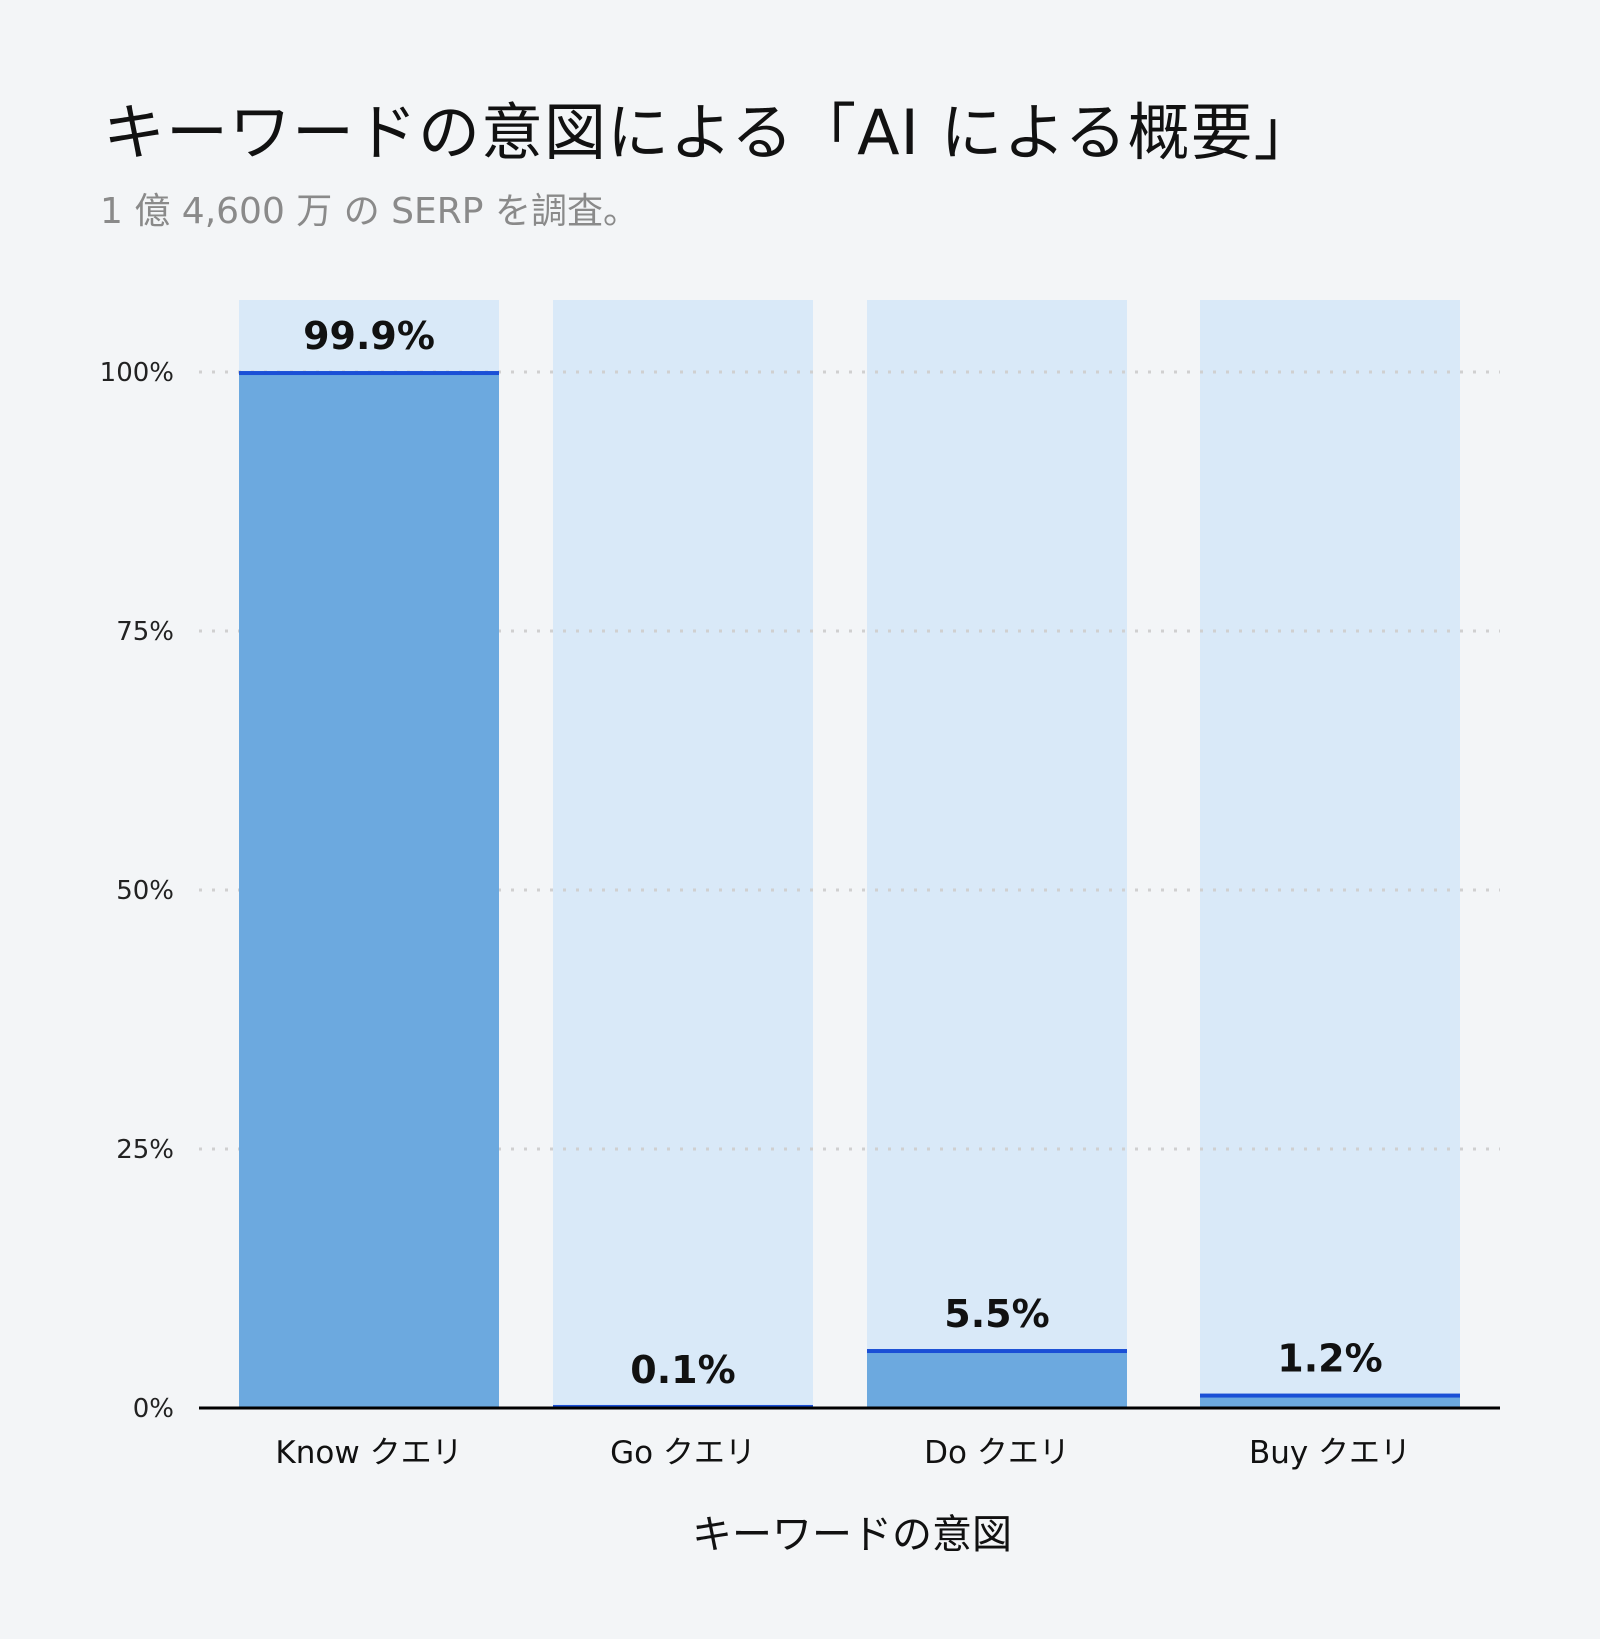  What do you see at coordinates (369, 336) in the screenshot?
I see `data-label: 99.9%` at bounding box center [369, 336].